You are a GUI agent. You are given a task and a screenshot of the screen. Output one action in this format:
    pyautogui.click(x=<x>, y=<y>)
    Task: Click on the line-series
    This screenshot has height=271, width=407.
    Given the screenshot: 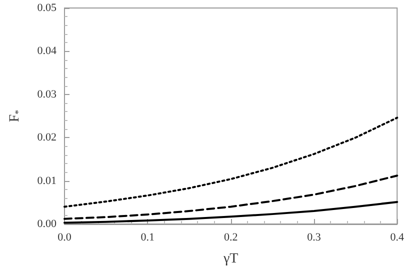 What is the action you would take?
    pyautogui.click(x=231, y=197)
    